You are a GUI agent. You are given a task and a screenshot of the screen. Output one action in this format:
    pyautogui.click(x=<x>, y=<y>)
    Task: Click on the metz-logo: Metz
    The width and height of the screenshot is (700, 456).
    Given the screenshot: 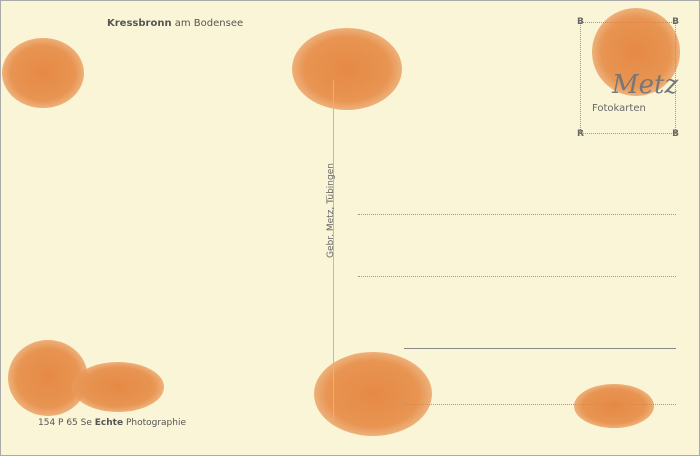 What is the action you would take?
    pyautogui.click(x=645, y=85)
    